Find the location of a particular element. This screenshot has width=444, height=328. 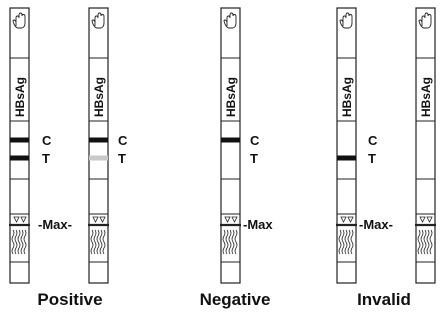

caption-invalid: Invalid is located at coordinates (384, 299).